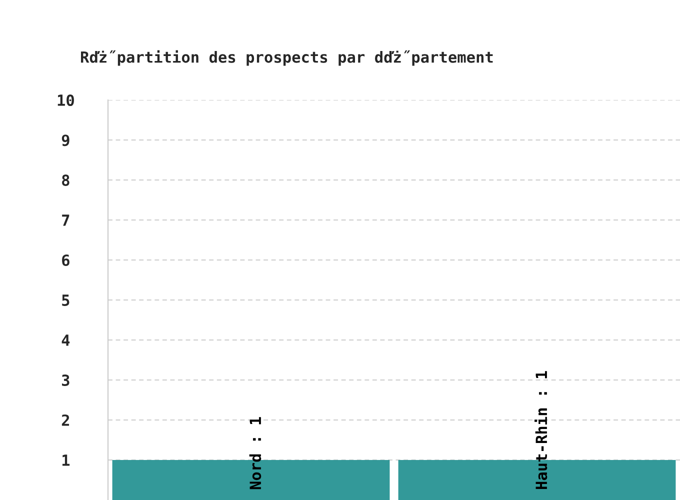 This screenshot has height=500, width=680. I want to click on y-tick-label: 2, so click(66, 420).